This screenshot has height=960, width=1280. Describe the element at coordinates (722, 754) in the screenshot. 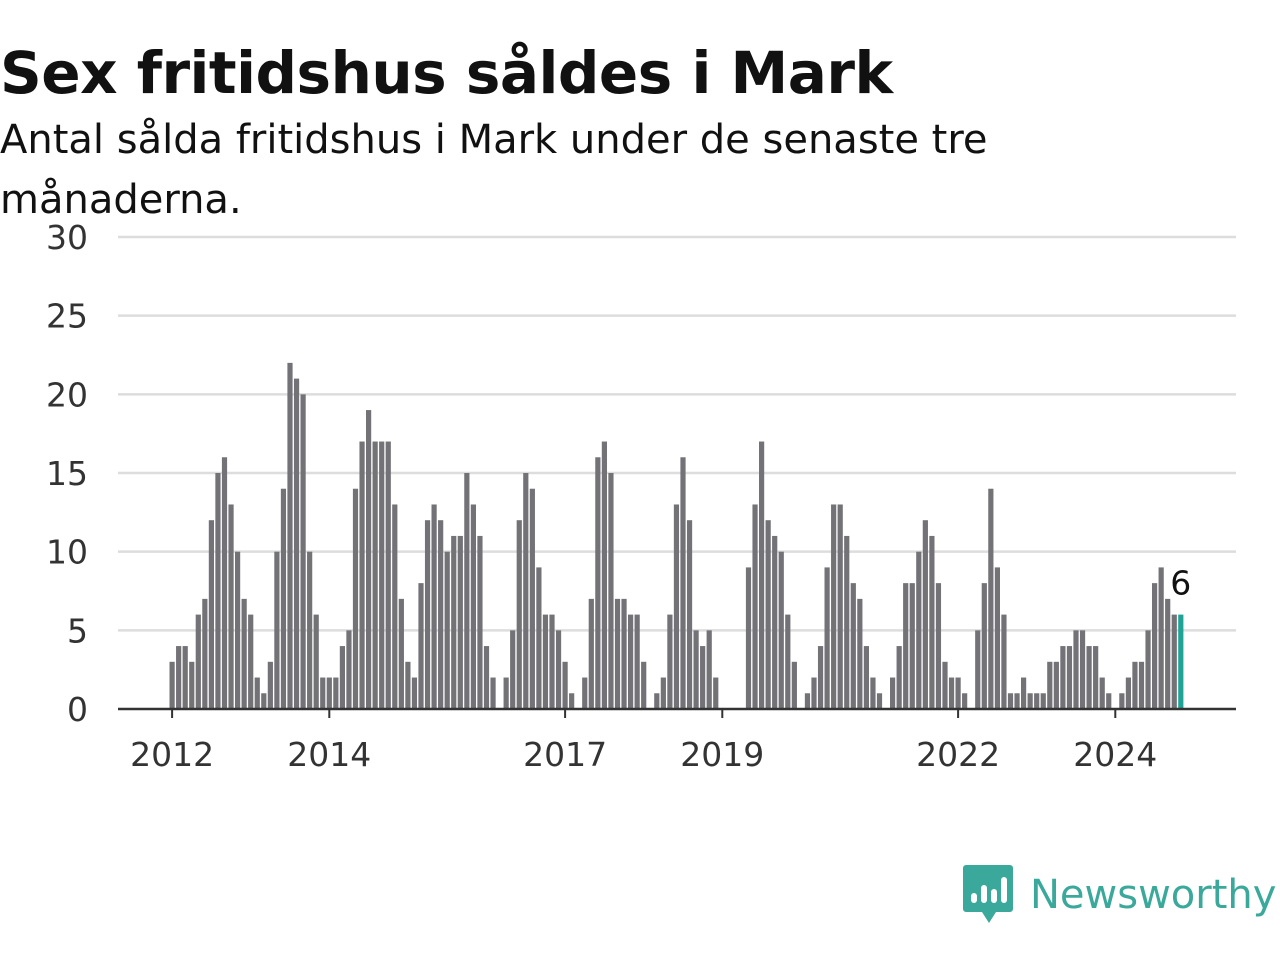

I see `x-tick-label: 2019` at that location.